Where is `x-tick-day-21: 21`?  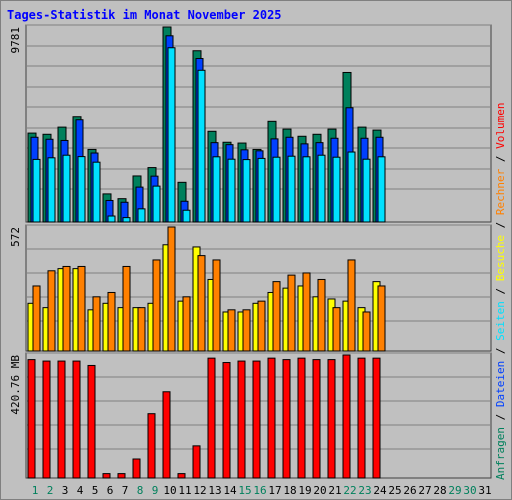 x-tick-day-21: 21 is located at coordinates (334, 490).